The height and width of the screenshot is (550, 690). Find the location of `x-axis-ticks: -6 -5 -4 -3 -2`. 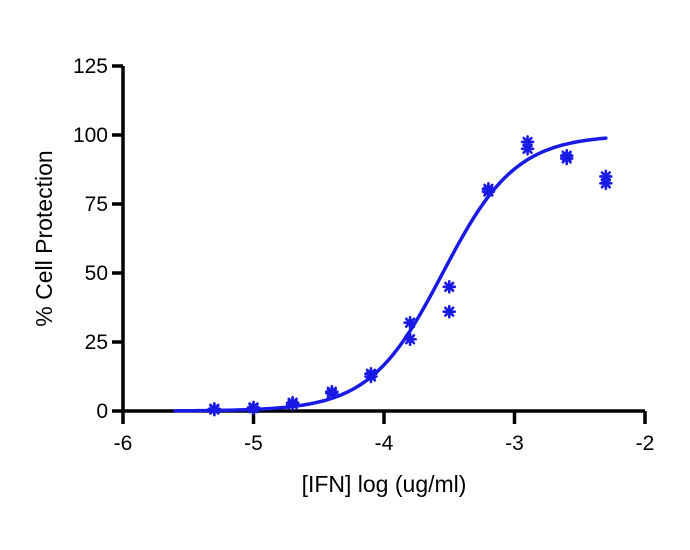

x-axis-ticks: -6 -5 -4 -3 -2 is located at coordinates (384, 433).